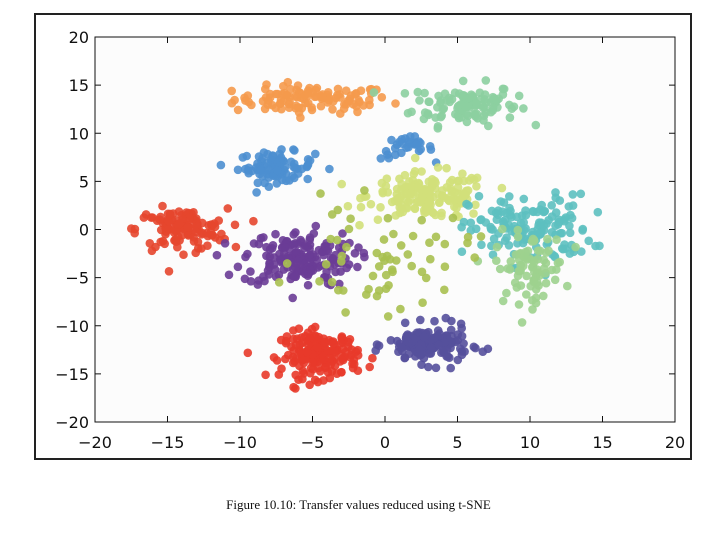 The width and height of the screenshot is (717, 539). Describe the element at coordinates (84, 230) in the screenshot. I see `y-tick-label: 0` at that location.